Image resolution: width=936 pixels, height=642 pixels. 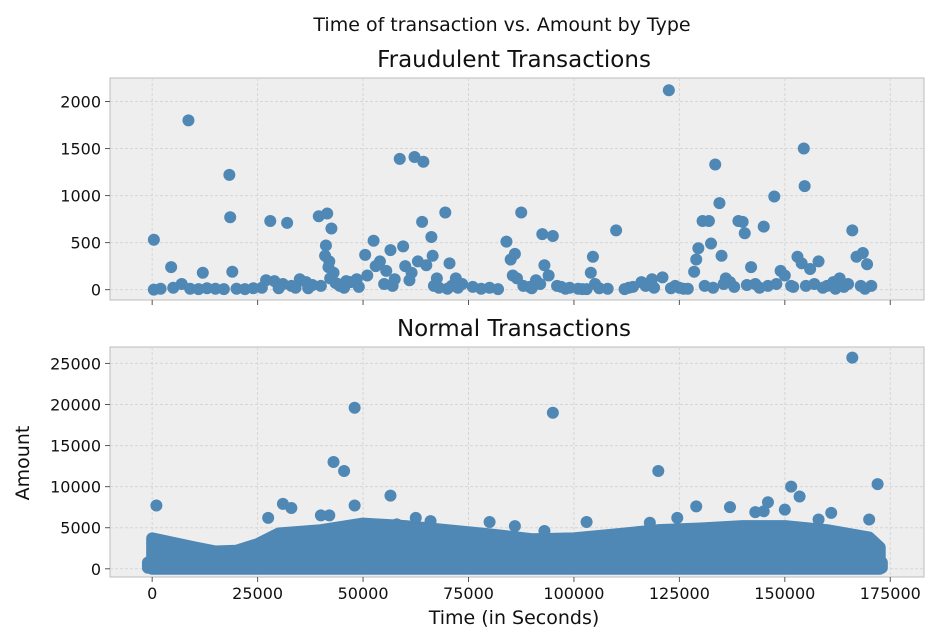 What do you see at coordinates (573, 593) in the screenshot?
I see `normal-x-tick-label: 100000` at bounding box center [573, 593].